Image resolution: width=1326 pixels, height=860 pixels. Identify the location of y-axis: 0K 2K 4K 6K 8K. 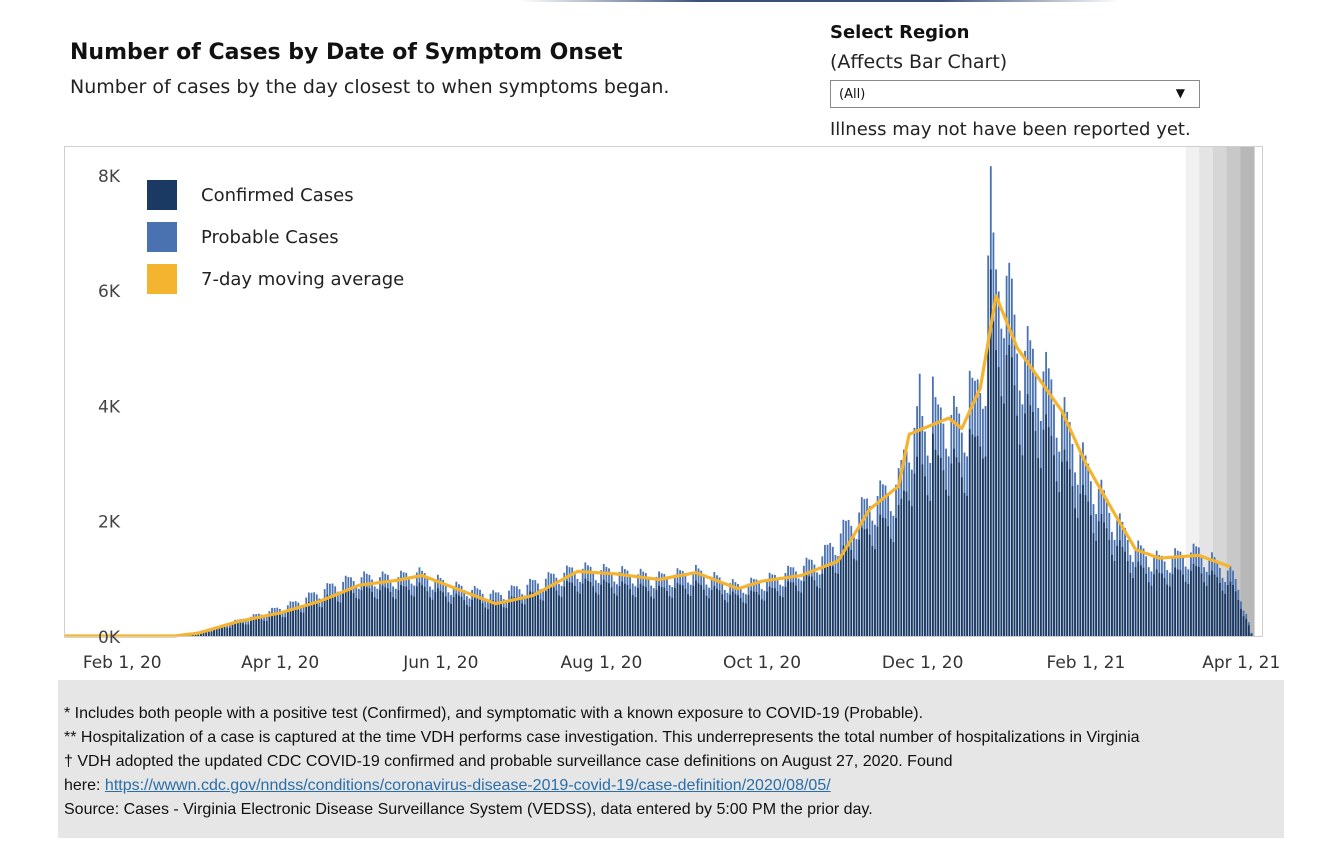
(109, 407).